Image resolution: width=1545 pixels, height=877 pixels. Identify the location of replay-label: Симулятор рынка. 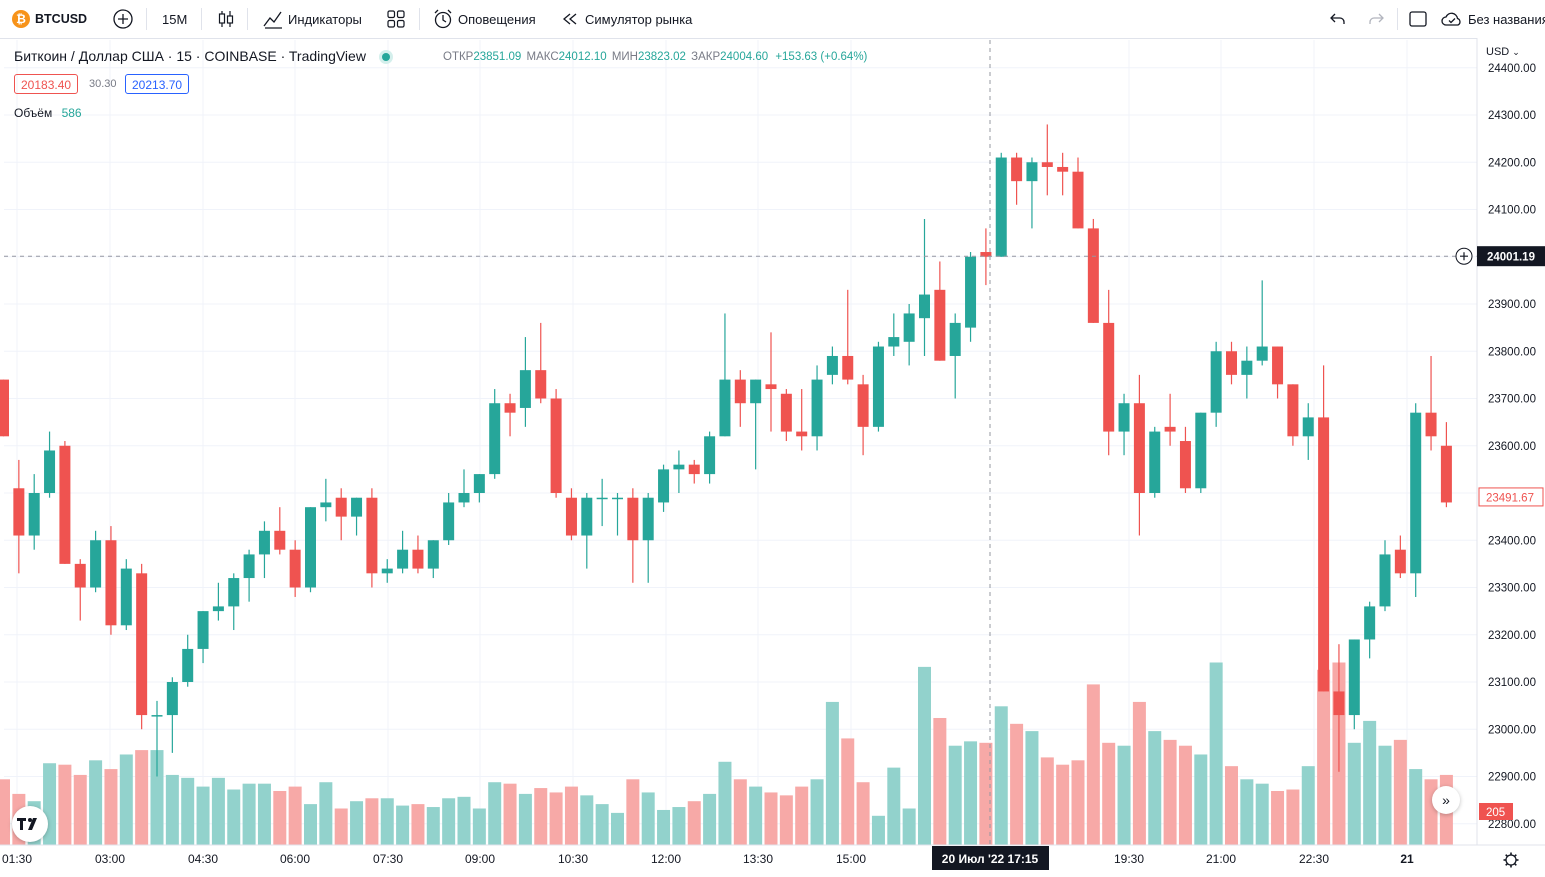
(639, 19).